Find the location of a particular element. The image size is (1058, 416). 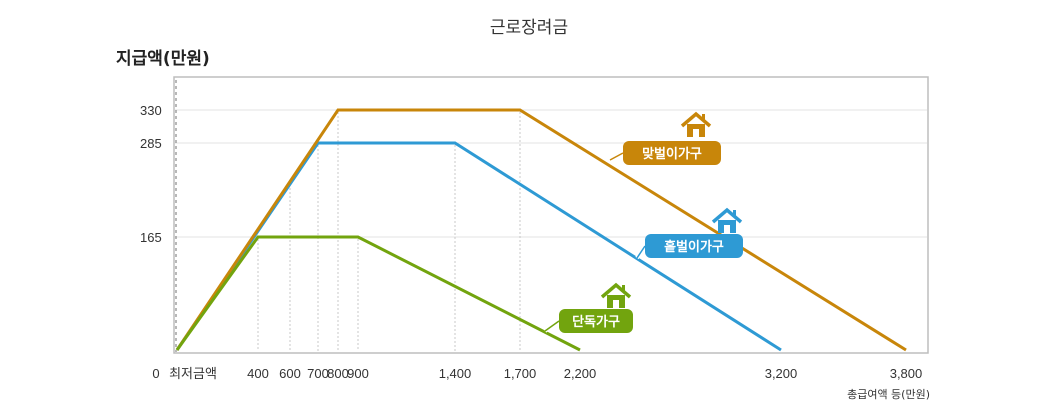

x-tick-1700: 1,700 is located at coordinates (520, 373).